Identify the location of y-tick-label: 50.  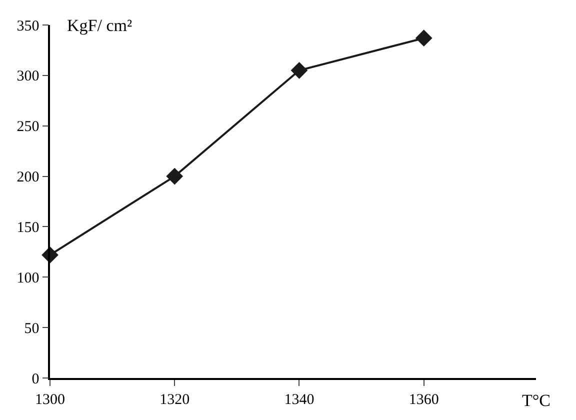
(32, 328).